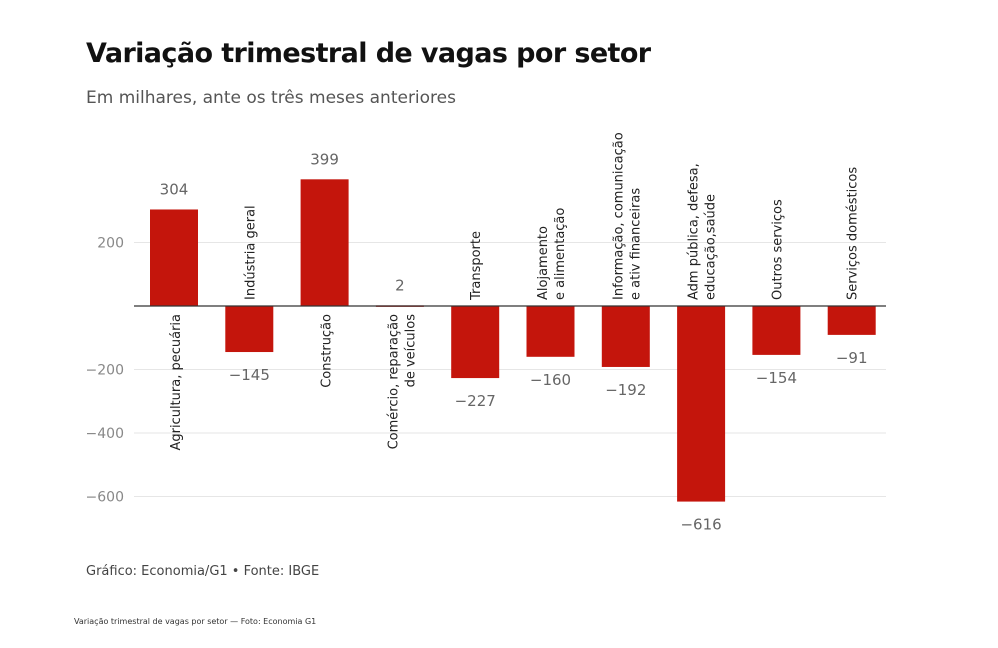 The image size is (998, 648). Describe the element at coordinates (400, 285) in the screenshot. I see `data-label: 2` at that location.